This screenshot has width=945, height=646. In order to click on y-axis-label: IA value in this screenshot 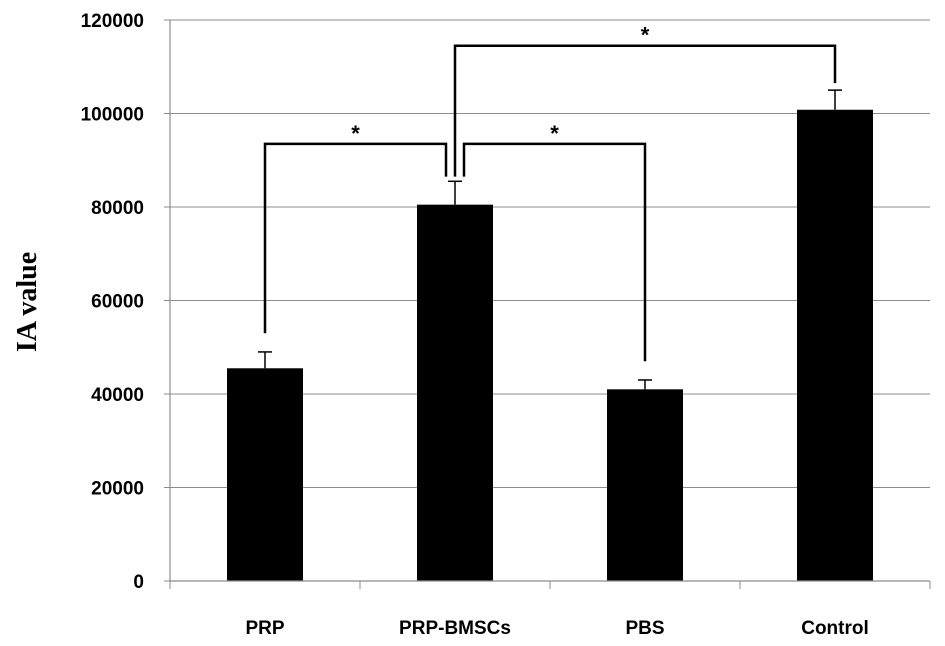, I will do `click(27, 302)`.